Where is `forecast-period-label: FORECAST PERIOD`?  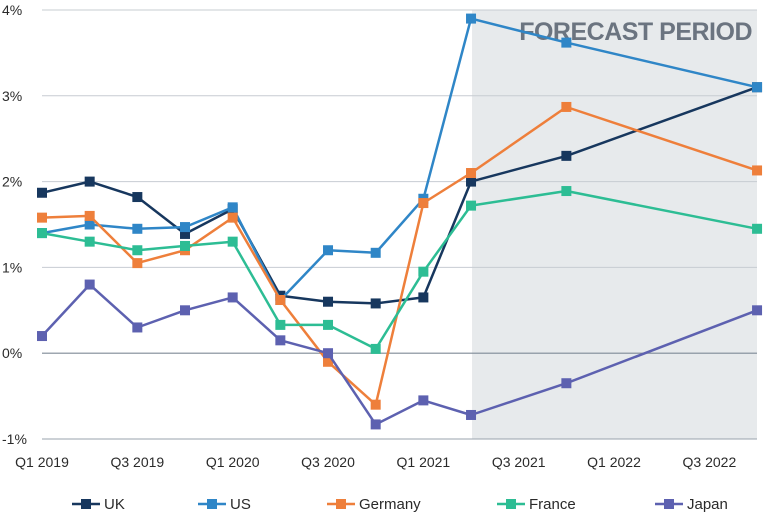 forecast-period-label: FORECAST PERIOD is located at coordinates (635, 32).